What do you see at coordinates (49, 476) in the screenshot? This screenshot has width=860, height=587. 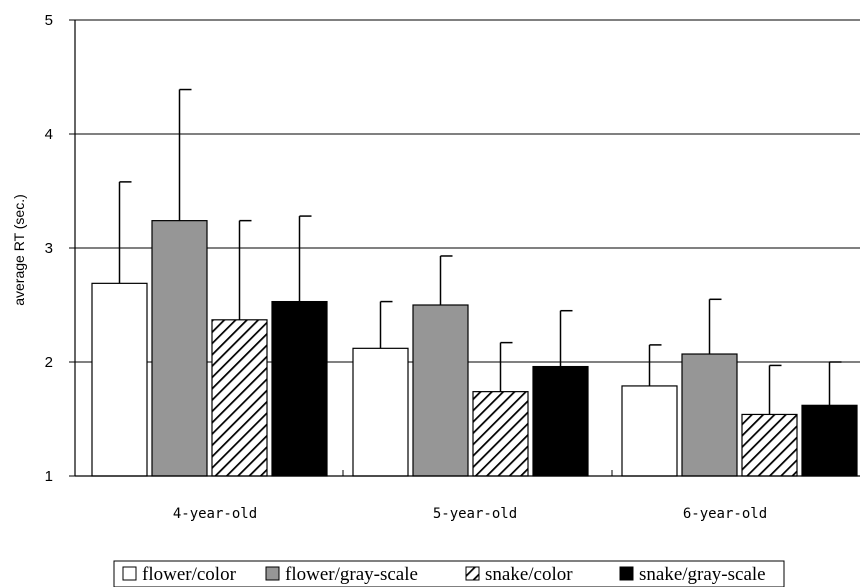 I see `y-tick-label-1: 1` at bounding box center [49, 476].